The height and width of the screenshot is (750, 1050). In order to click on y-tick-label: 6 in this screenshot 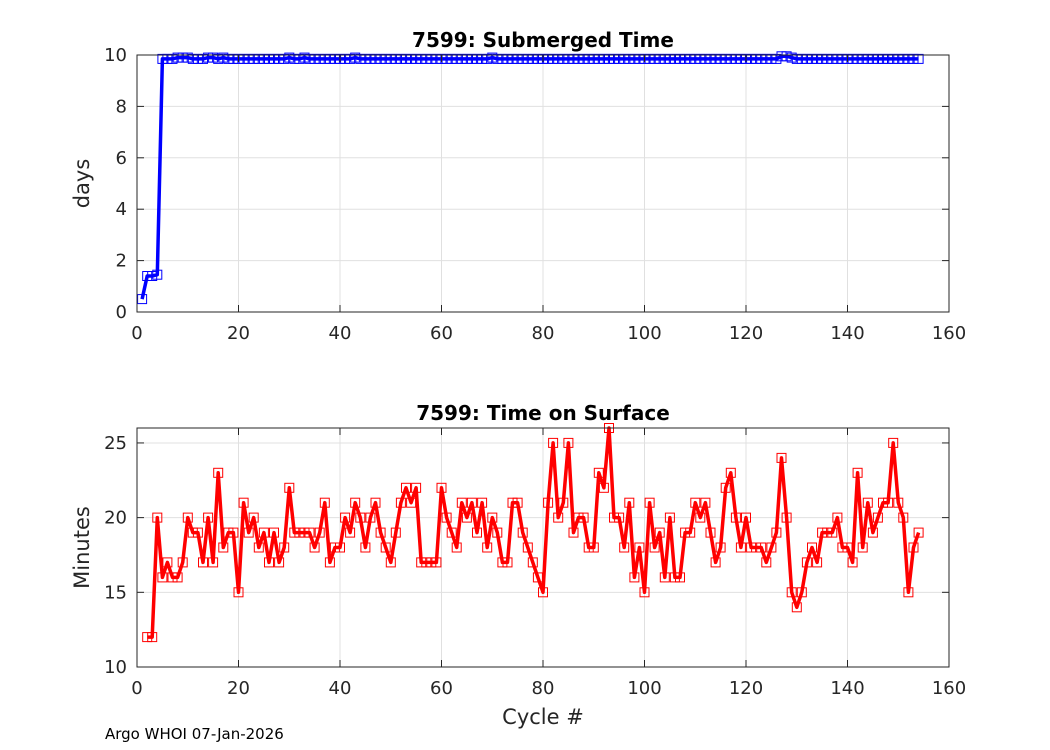, I will do `click(121, 158)`.